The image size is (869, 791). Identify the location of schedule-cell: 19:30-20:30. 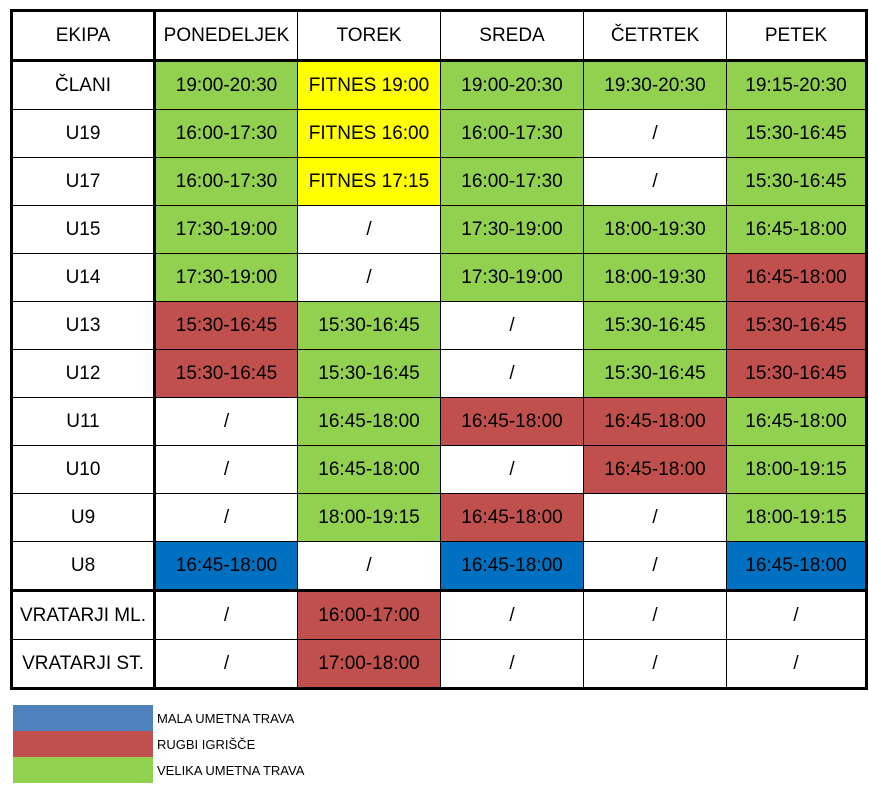
(655, 85).